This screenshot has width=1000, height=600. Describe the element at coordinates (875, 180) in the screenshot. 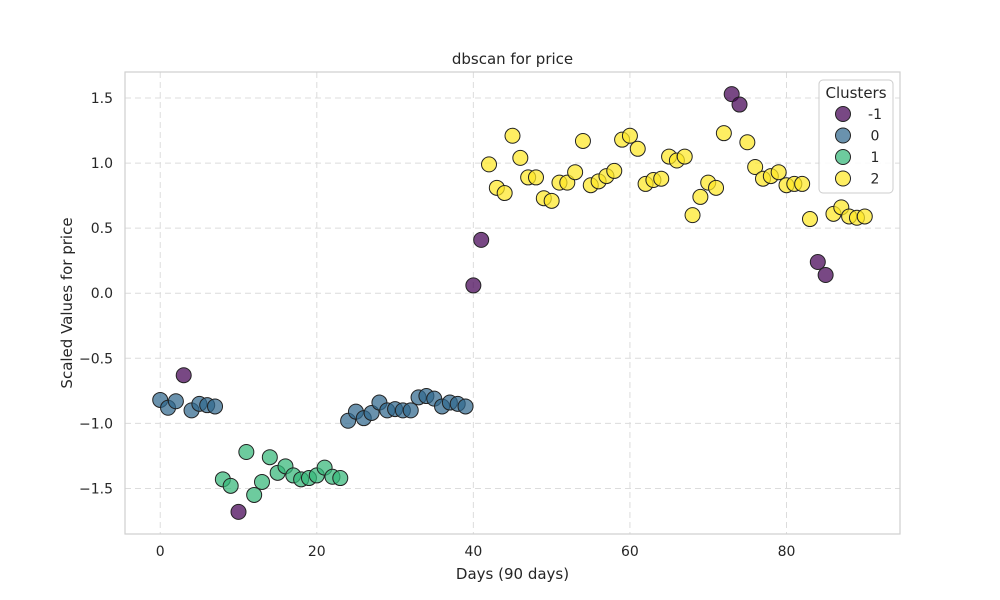

I see `legend-label: 2` at that location.